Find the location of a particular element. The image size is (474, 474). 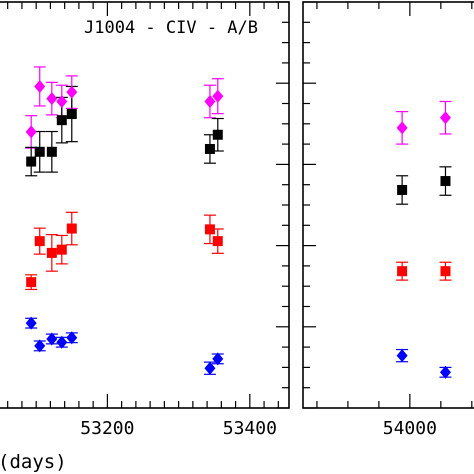

x-tick-labels: 53200 53400 54000 is located at coordinates (258, 428).